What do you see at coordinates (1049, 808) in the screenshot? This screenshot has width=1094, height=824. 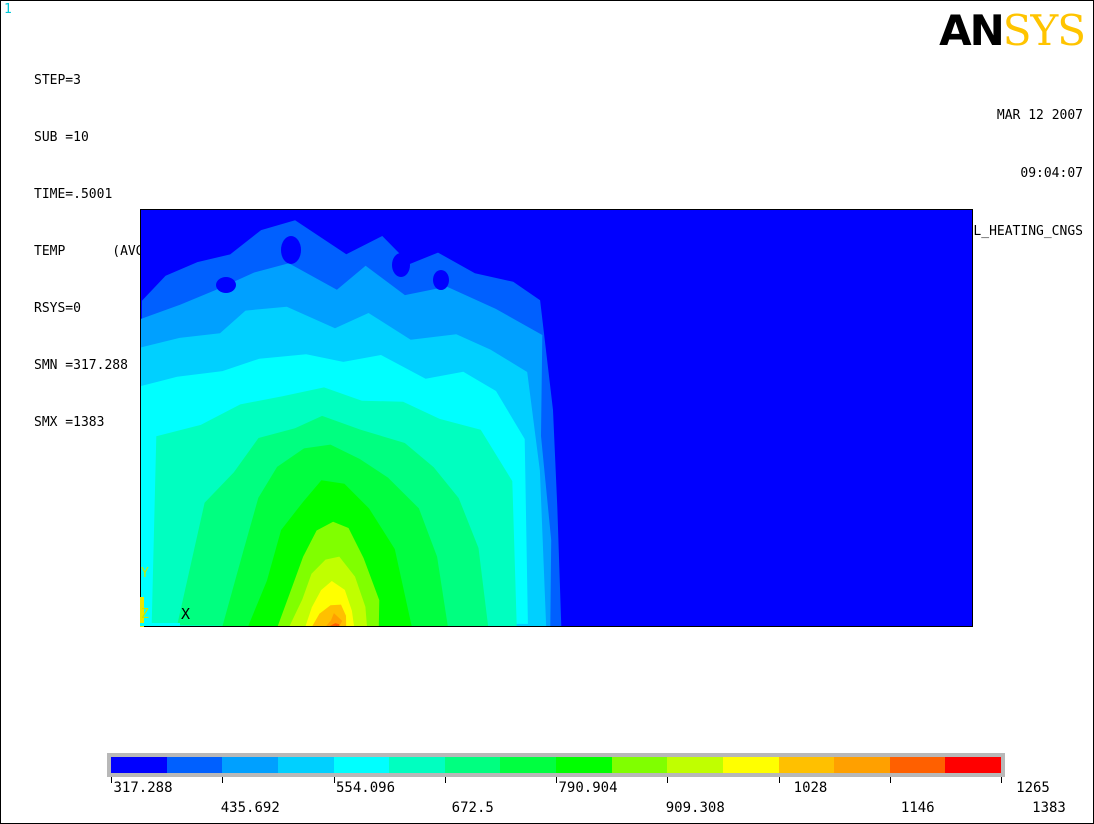 I see `legend-label: 1383` at bounding box center [1049, 808].